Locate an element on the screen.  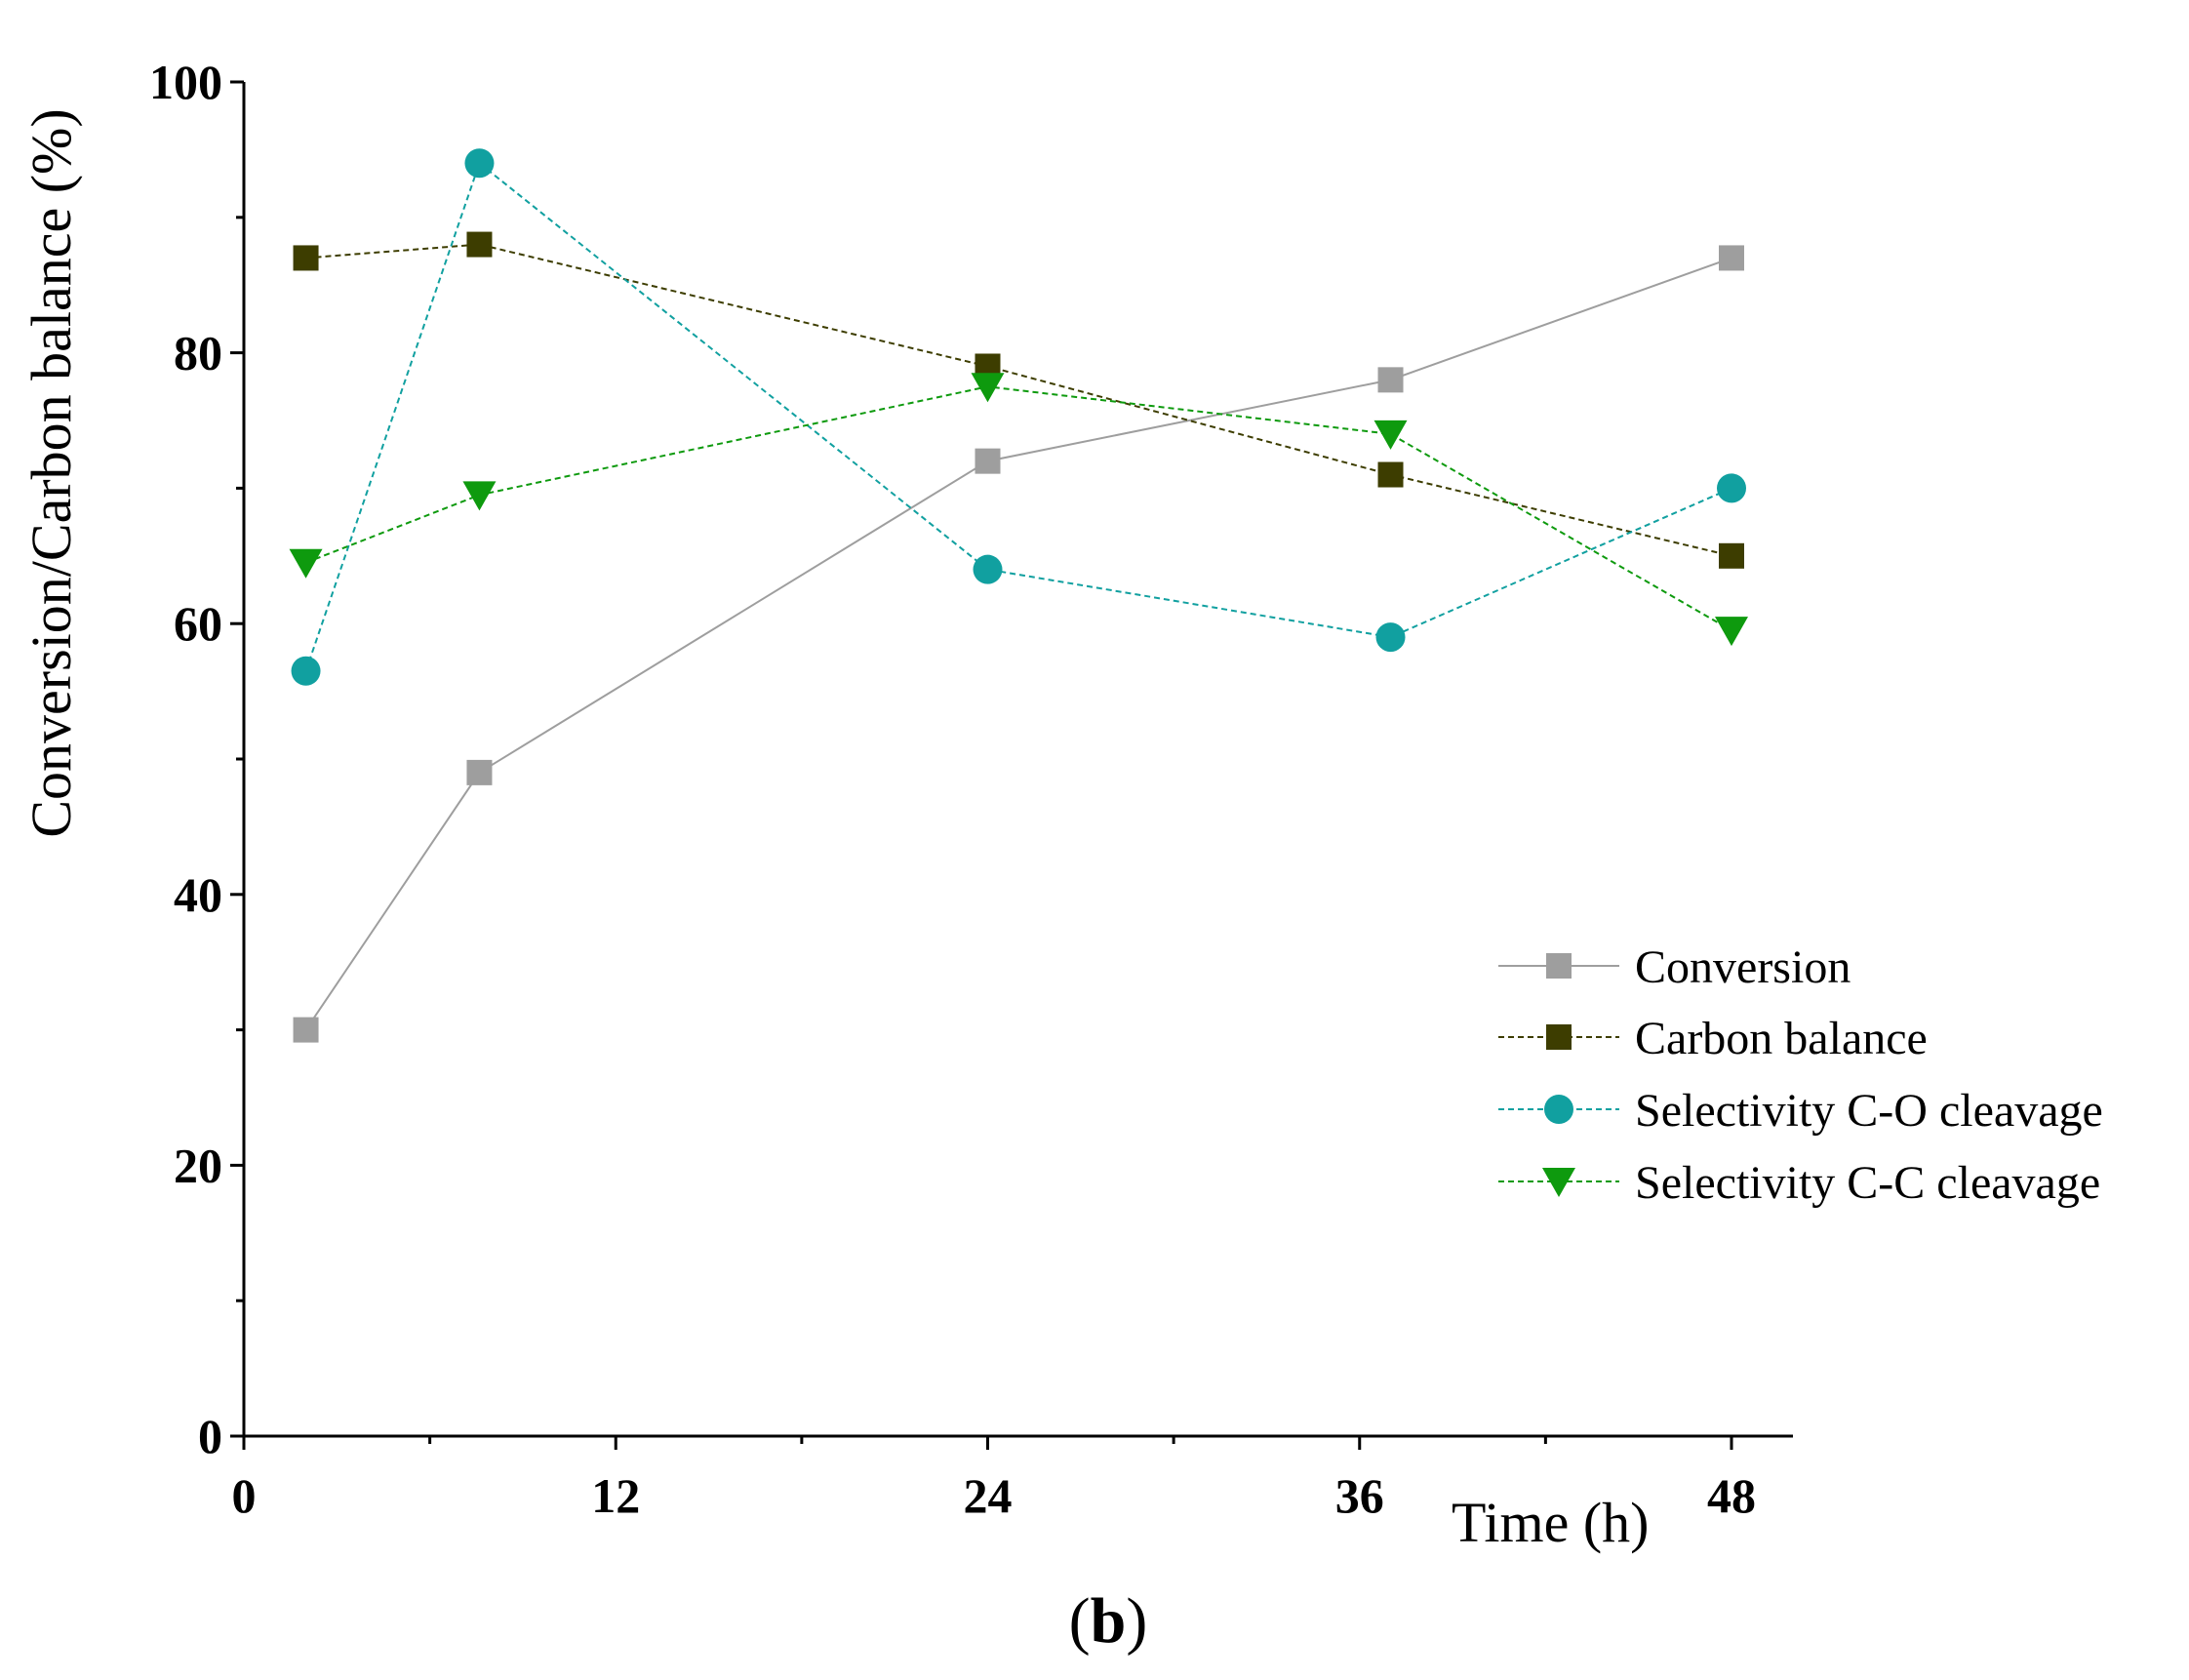
legend-marker-selectivity-c-c-cleavage is located at coordinates (1558, 1182).